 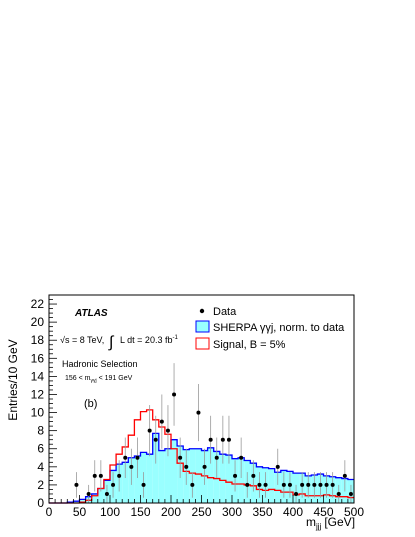 What do you see at coordinates (13, 379) in the screenshot?
I see `y-axis-title: Entries/10 GeV` at bounding box center [13, 379].